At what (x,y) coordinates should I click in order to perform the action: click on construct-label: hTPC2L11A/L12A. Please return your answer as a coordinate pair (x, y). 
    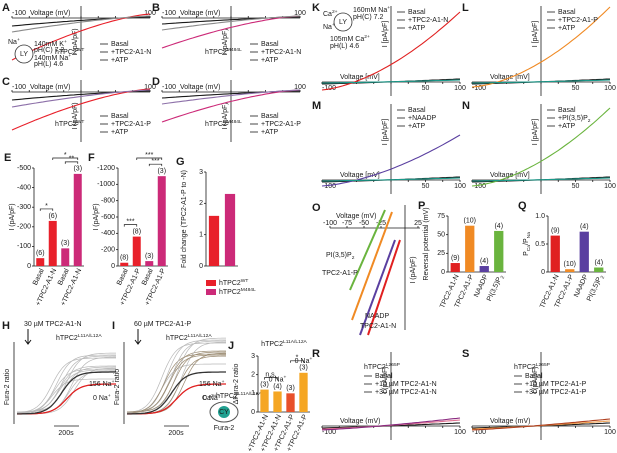
    Looking at the image, I should click on (79, 337).